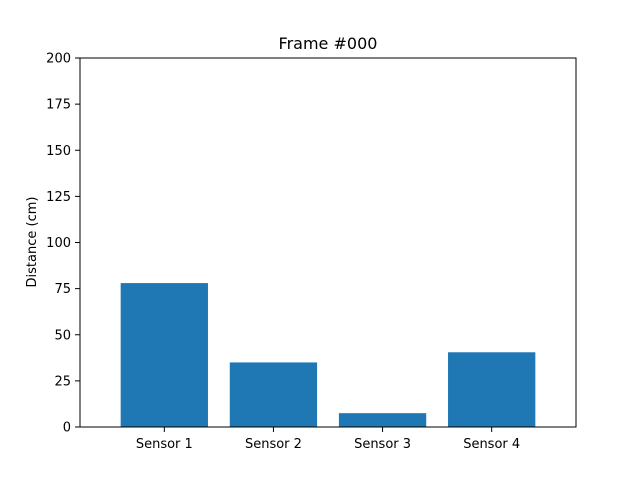 The image size is (640, 480). Describe the element at coordinates (58, 151) in the screenshot. I see `y-tick-label: 150` at that location.